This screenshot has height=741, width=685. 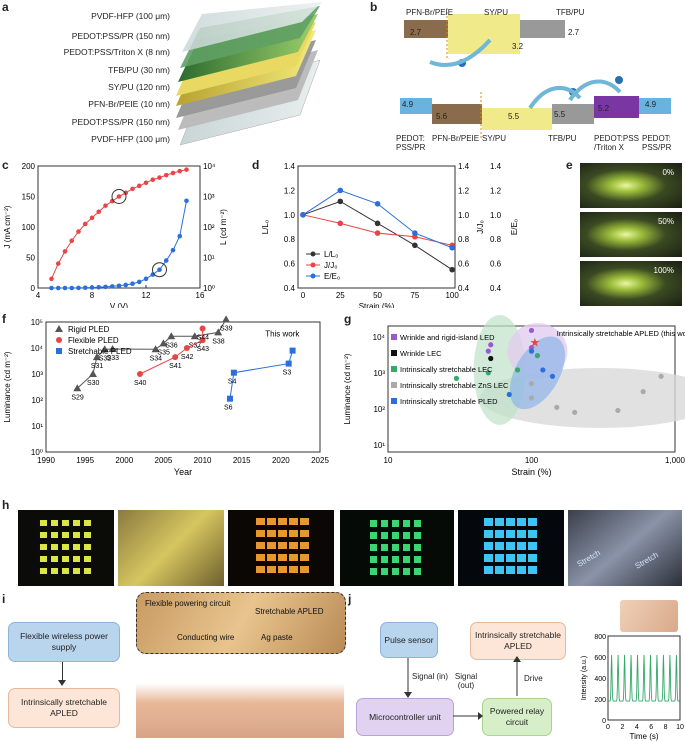 What do you see at coordinates (33, 288) in the screenshot?
I see `c-ytick-label: 0` at bounding box center [33, 288].